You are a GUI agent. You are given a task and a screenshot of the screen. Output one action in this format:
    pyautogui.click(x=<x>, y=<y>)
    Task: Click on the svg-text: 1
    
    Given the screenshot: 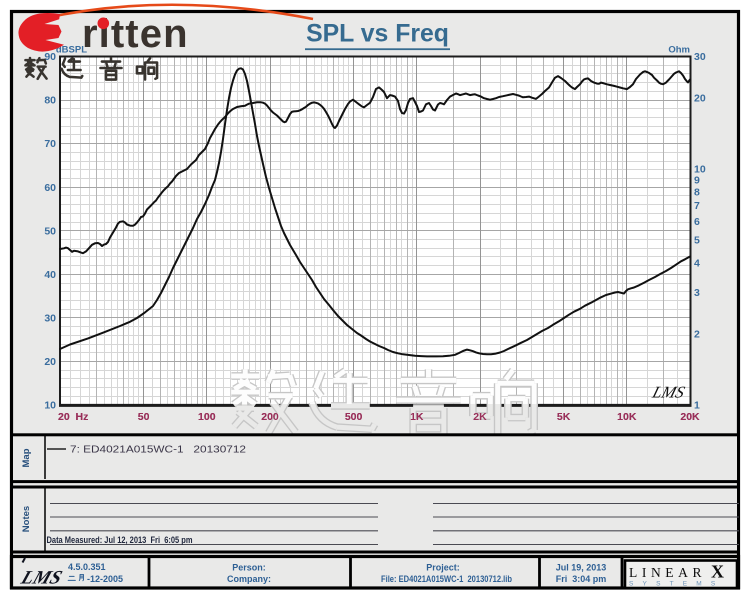 What is the action you would take?
    pyautogui.click(x=697, y=406)
    